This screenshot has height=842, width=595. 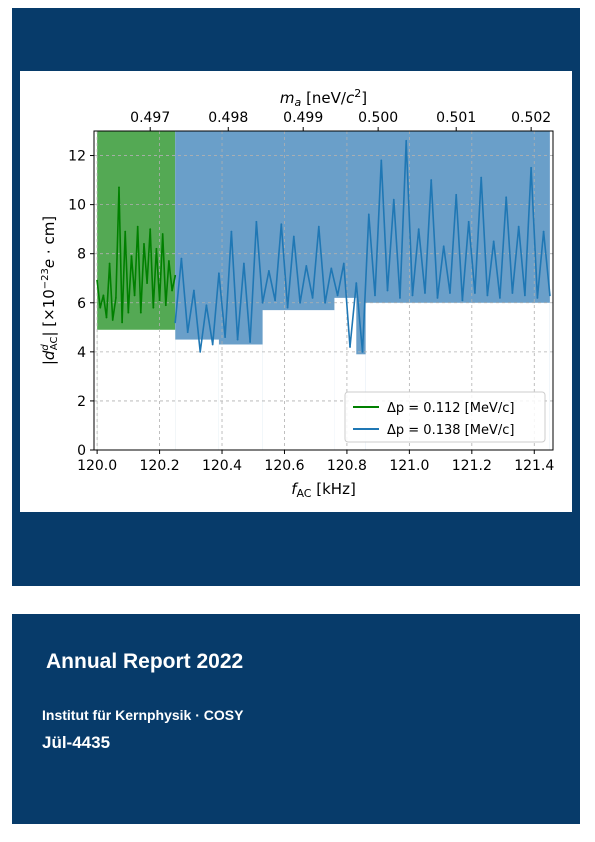 What do you see at coordinates (409, 466) in the screenshot?
I see `x-tick-label-5: 121.0` at bounding box center [409, 466].